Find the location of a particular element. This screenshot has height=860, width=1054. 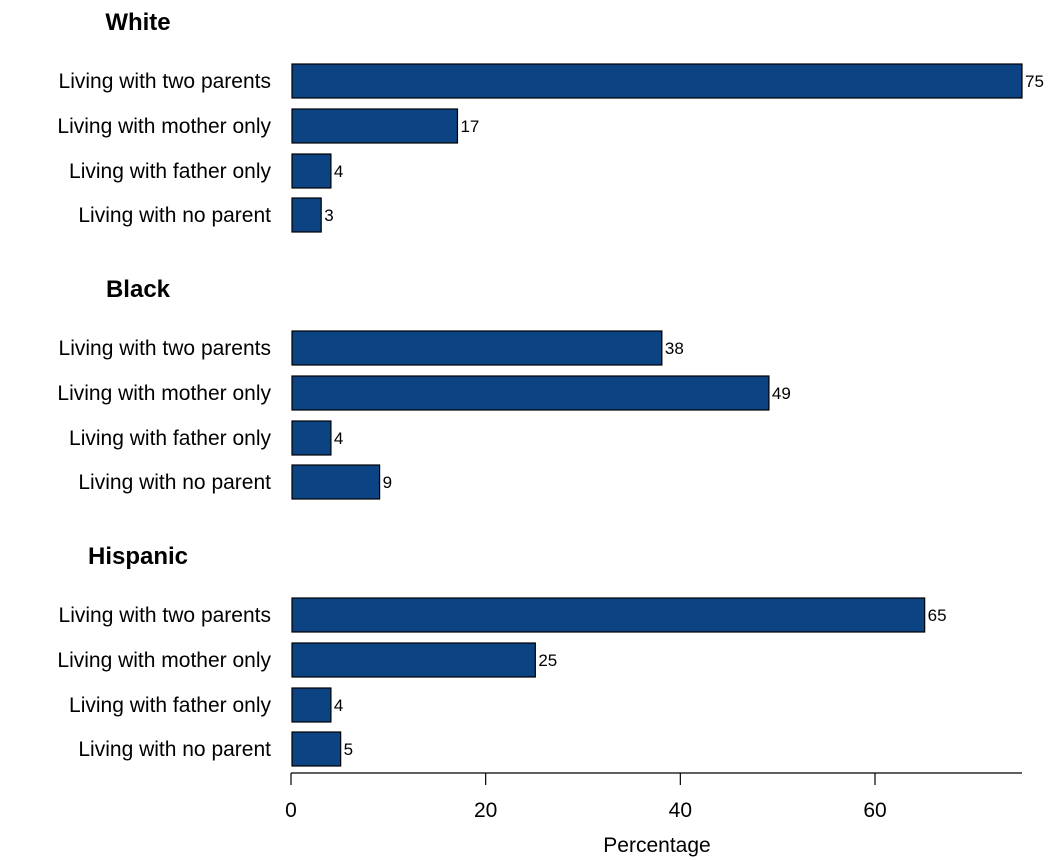

x-axis: 0 20 40 60 is located at coordinates (653, 797).